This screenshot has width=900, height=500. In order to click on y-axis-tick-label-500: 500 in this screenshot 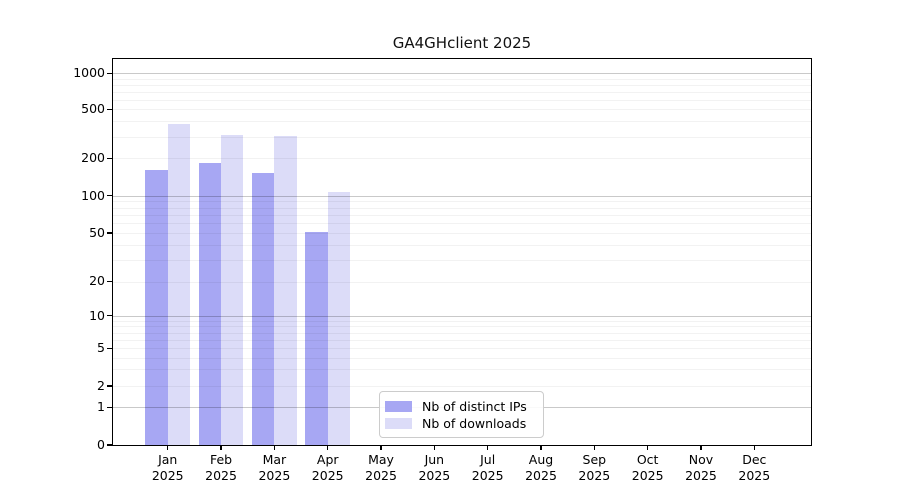, I will do `click(93, 109)`.